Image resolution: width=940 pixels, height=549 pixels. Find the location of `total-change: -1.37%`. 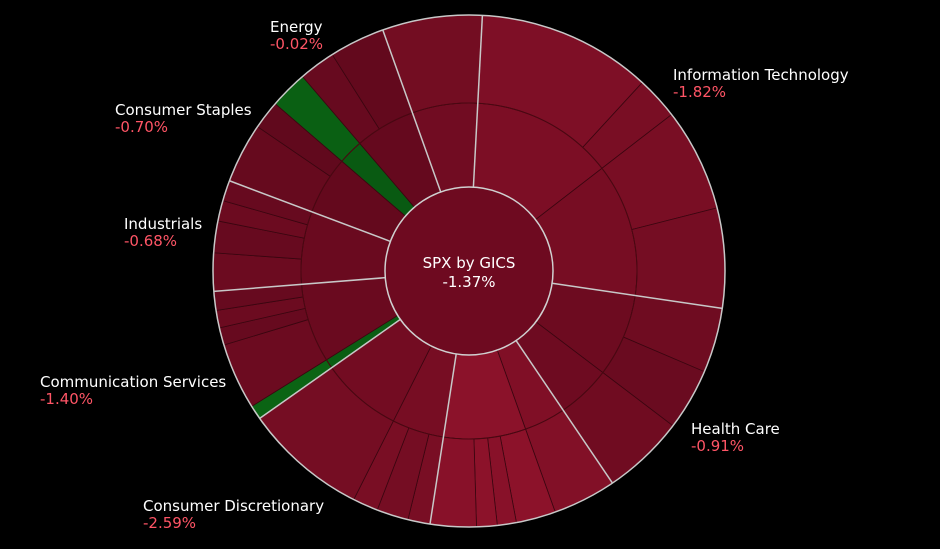

total-change: -1.37% is located at coordinates (468, 282).